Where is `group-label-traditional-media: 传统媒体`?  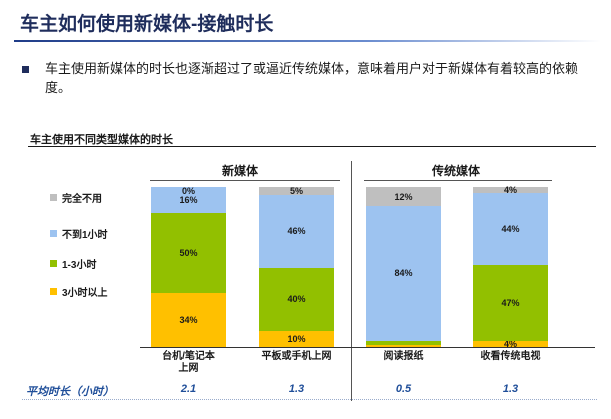
group-label-traditional-media: 传统媒体 is located at coordinates (455, 171).